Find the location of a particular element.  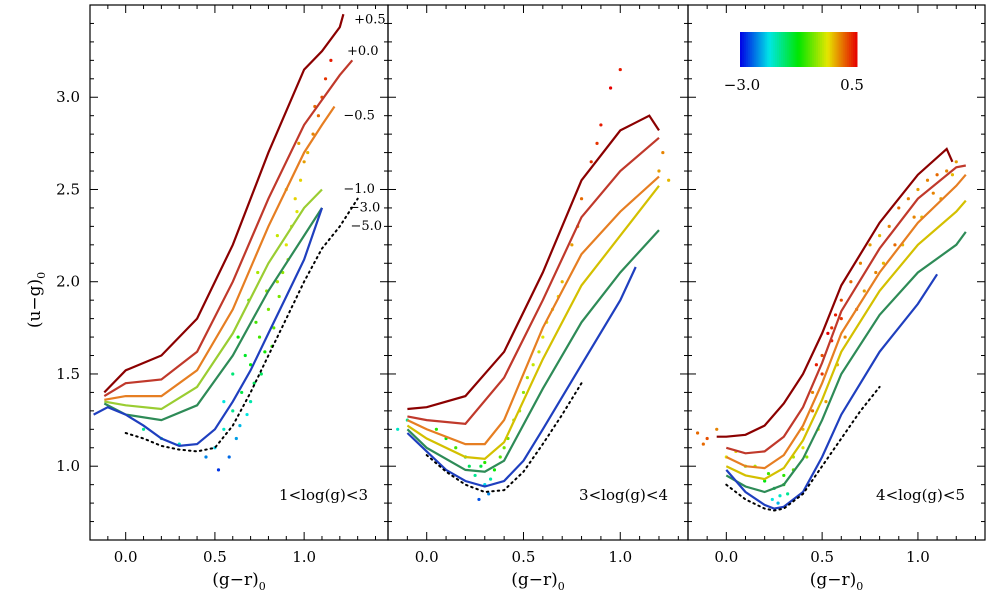

reference-curve-dotted is located at coordinates (504, 438).